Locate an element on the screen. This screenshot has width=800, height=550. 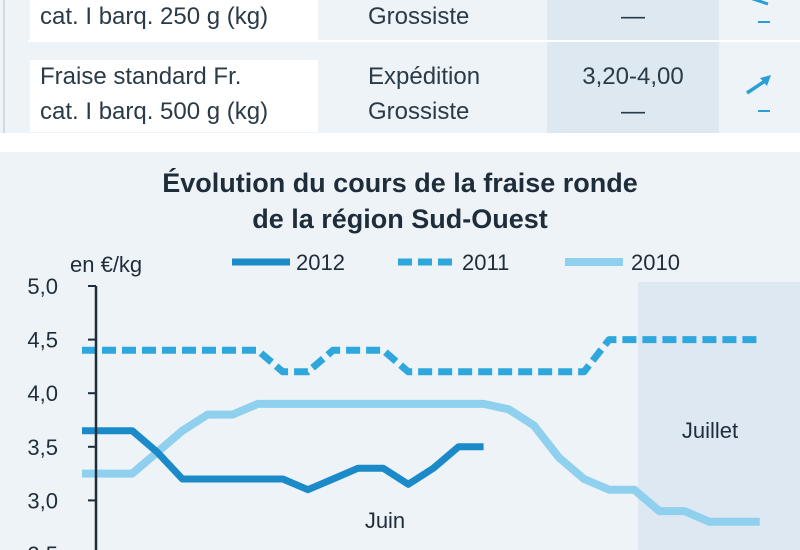
price-column is located at coordinates (633, 66).